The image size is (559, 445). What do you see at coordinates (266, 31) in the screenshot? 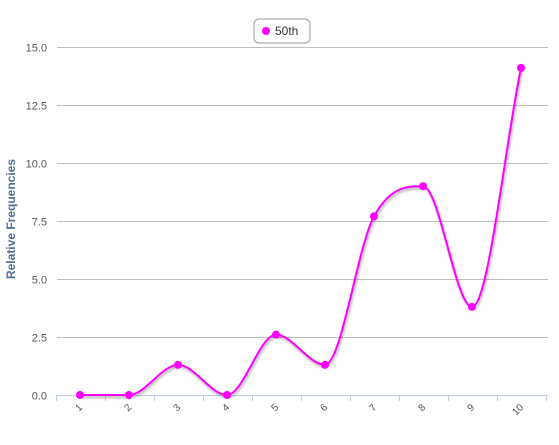
I see `legend-marker-icon` at bounding box center [266, 31].